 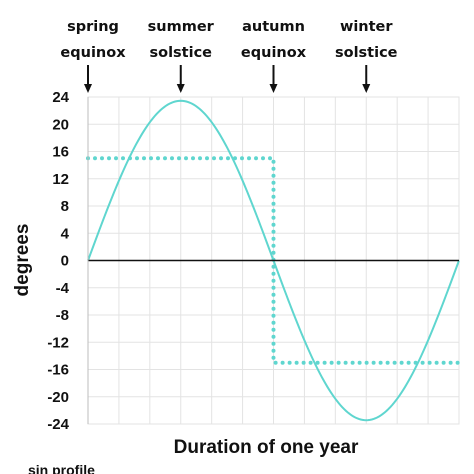 I want to click on season-annotation: spring equinox, so click(x=93, y=56).